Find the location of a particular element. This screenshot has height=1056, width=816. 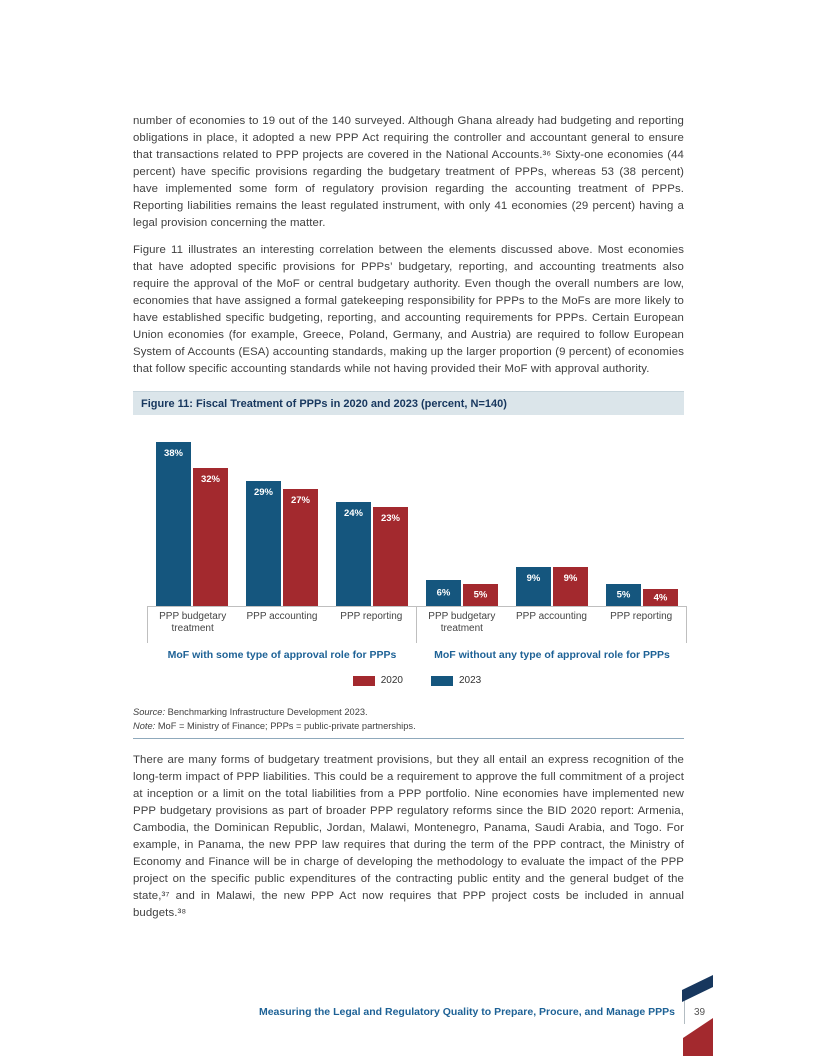

category-slot: 24% 23% is located at coordinates (372, 524).